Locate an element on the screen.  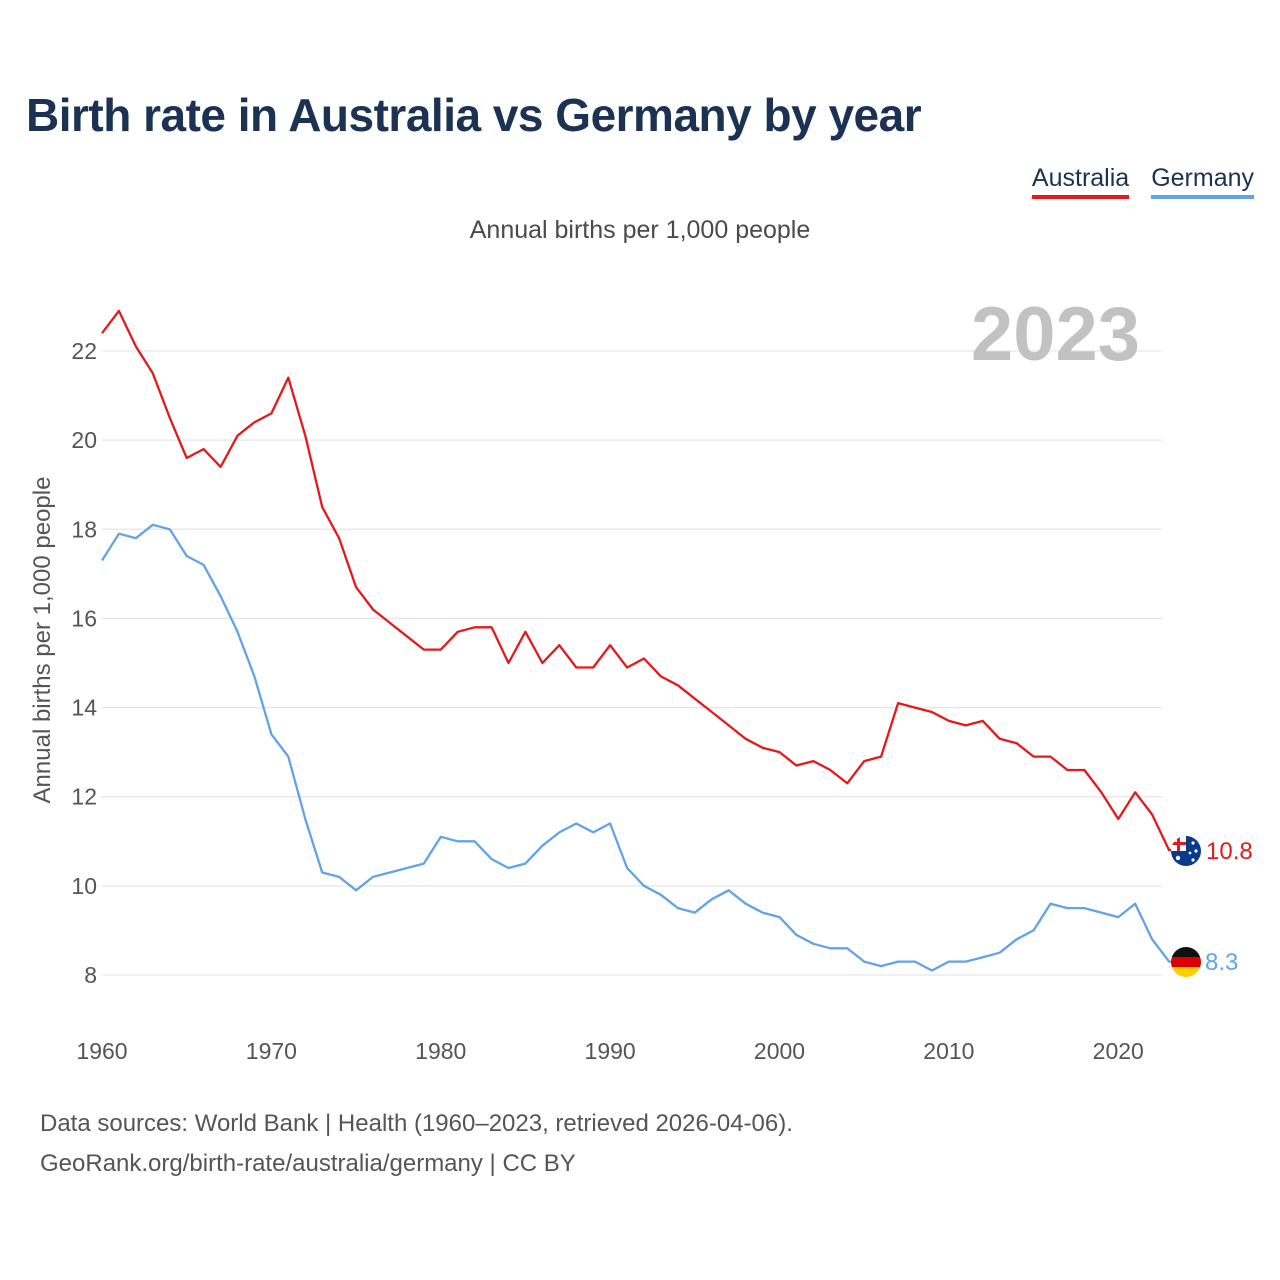
y-axis-label: Annual births per 1,000 people is located at coordinates (42, 640).